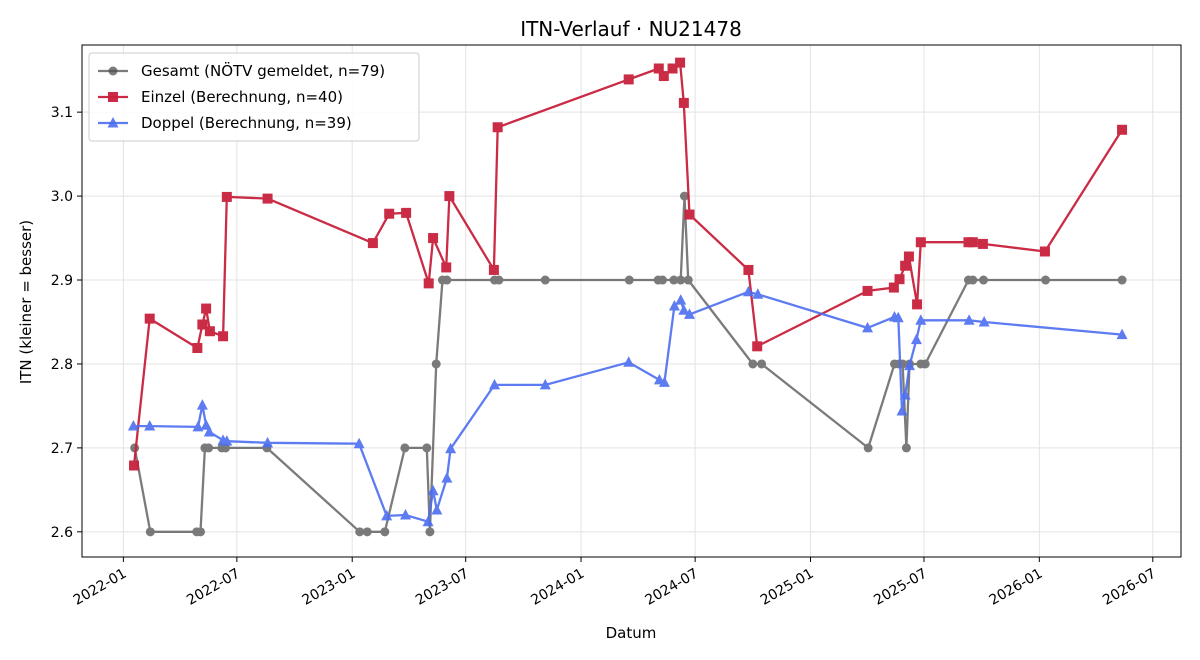 Image resolution: width=1200 pixels, height=660 pixels. What do you see at coordinates (900, 587) in the screenshot?
I see `x-tick-label: 2025-07` at bounding box center [900, 587].